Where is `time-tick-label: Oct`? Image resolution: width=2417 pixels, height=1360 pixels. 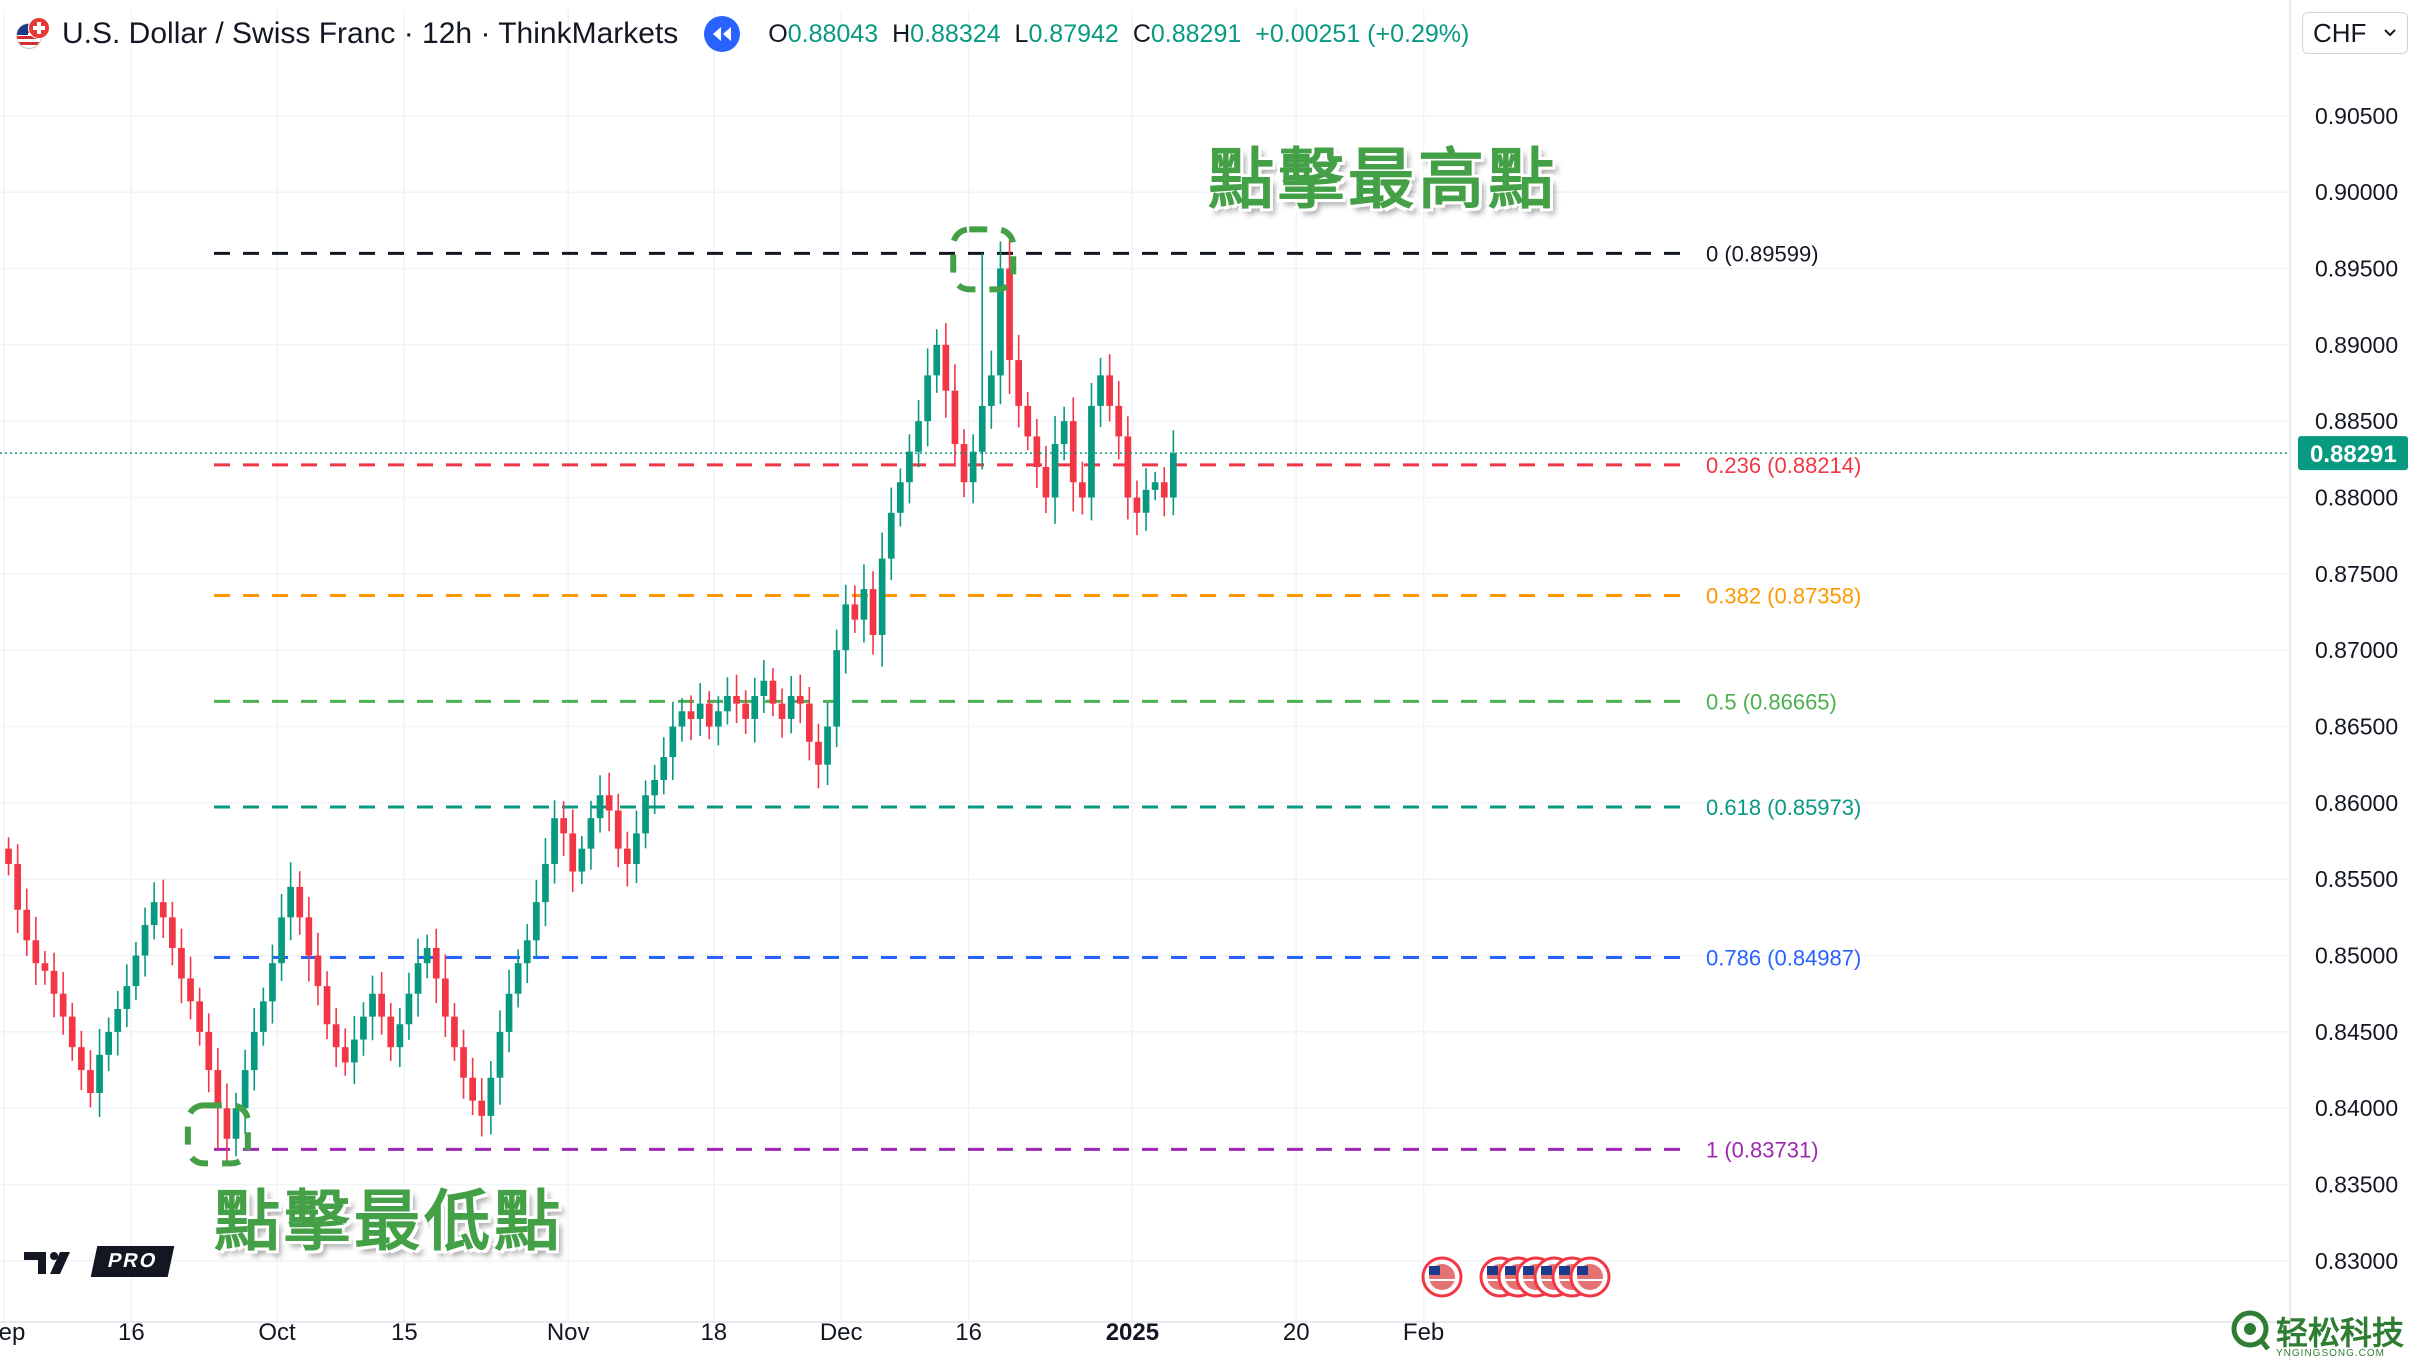 time-tick-label: Oct is located at coordinates (277, 1332).